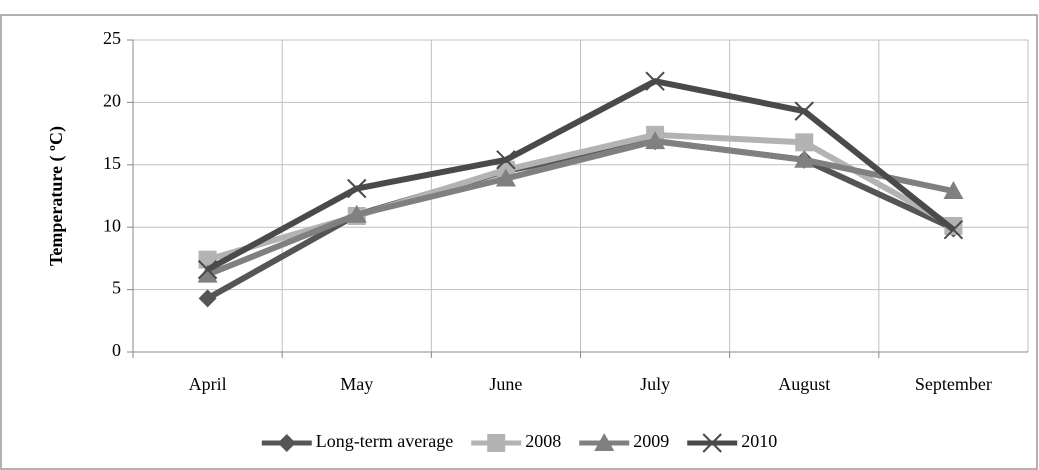 This screenshot has height=470, width=1039. What do you see at coordinates (953, 384) in the screenshot?
I see `x-tick-label: September` at bounding box center [953, 384].